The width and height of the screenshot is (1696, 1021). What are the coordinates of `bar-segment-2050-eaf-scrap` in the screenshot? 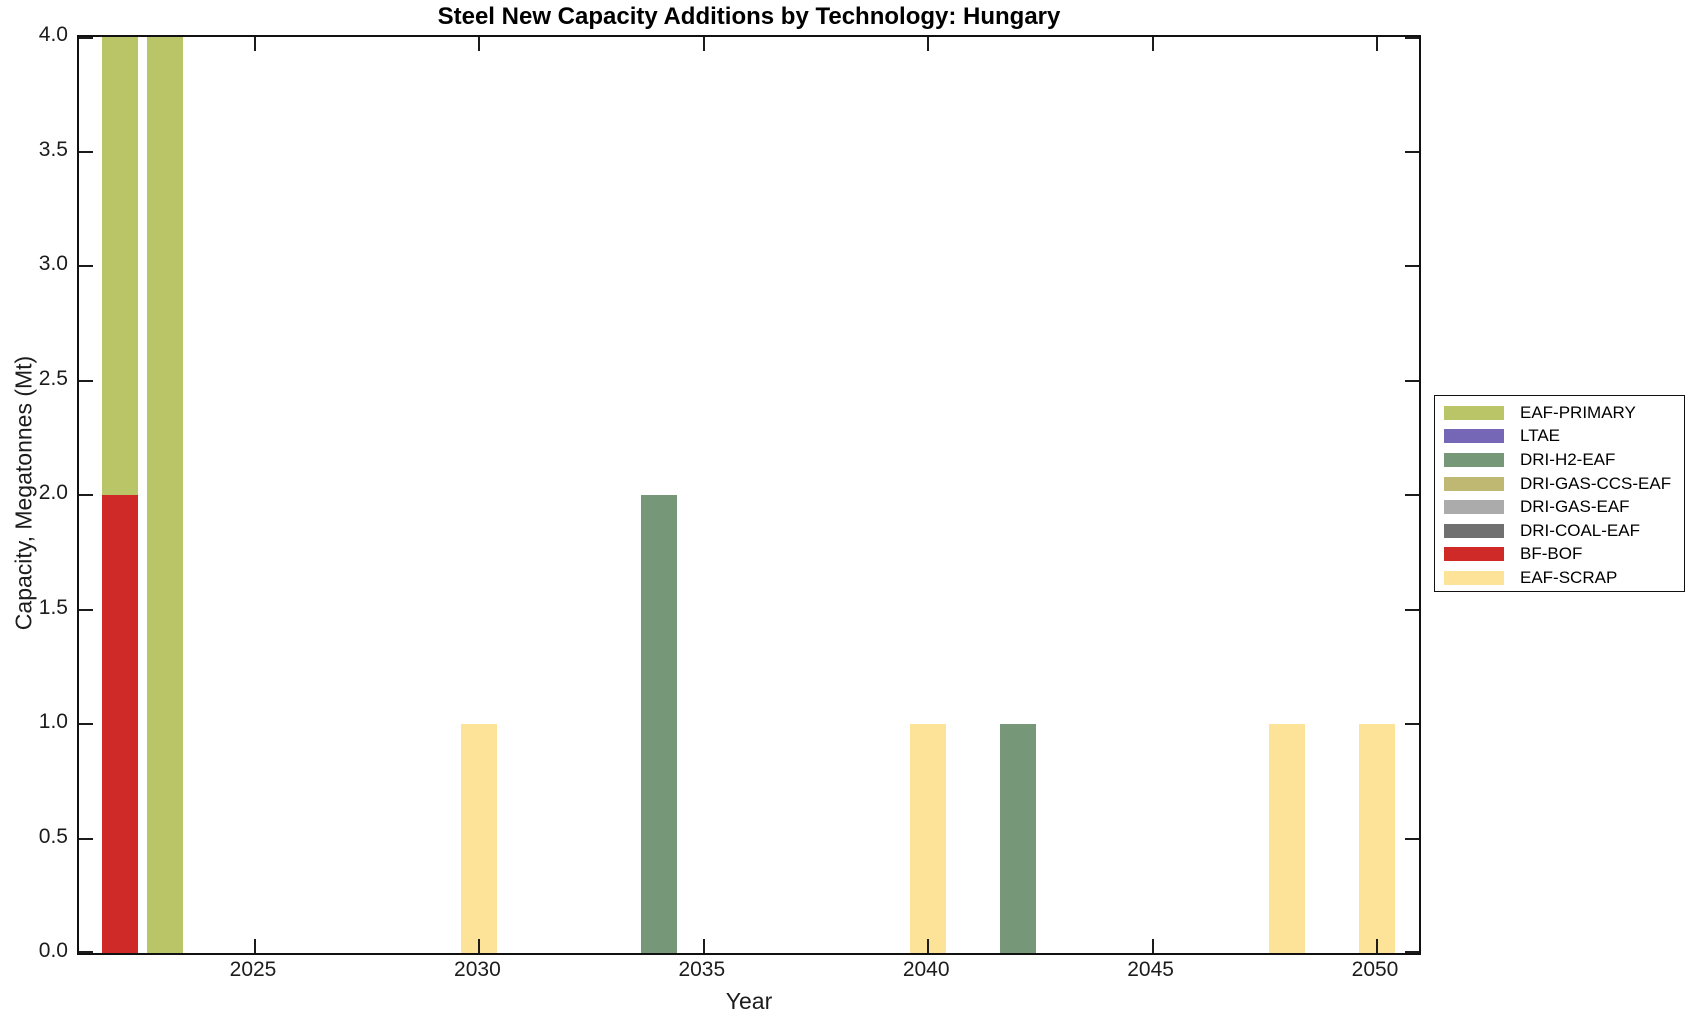 It's located at (1377, 838).